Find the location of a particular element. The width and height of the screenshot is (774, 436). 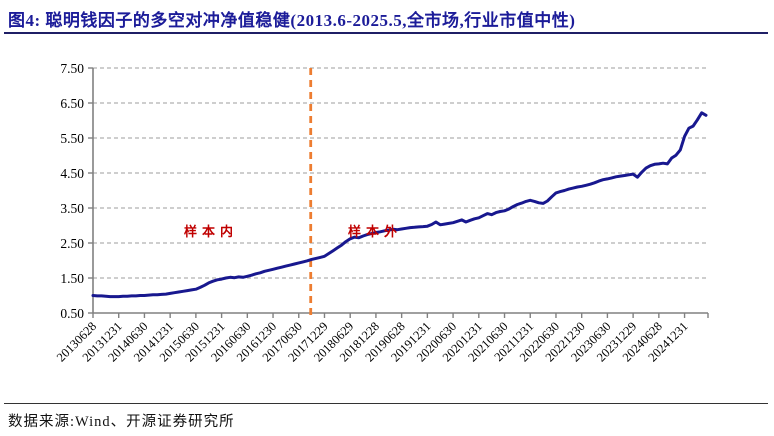

data-source: 数据来源:Wind、开源证券研究所 is located at coordinates (121, 422).